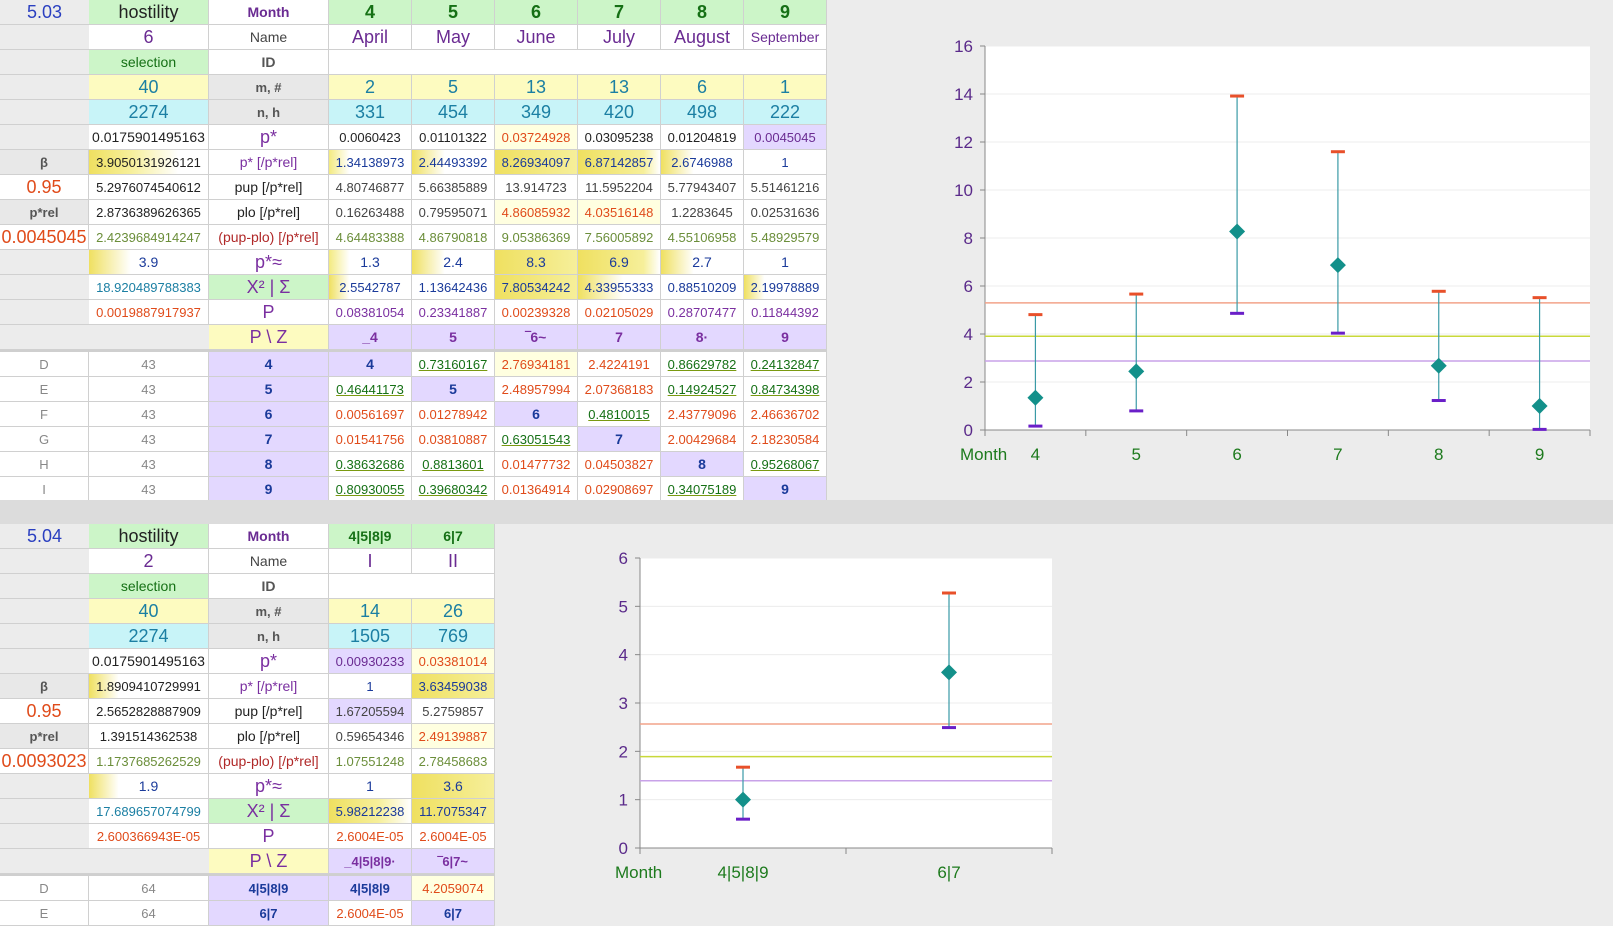 The height and width of the screenshot is (926, 1613). Describe the element at coordinates (536, 489) in the screenshot. I see `matrix-cell: 0.01364914` at that location.